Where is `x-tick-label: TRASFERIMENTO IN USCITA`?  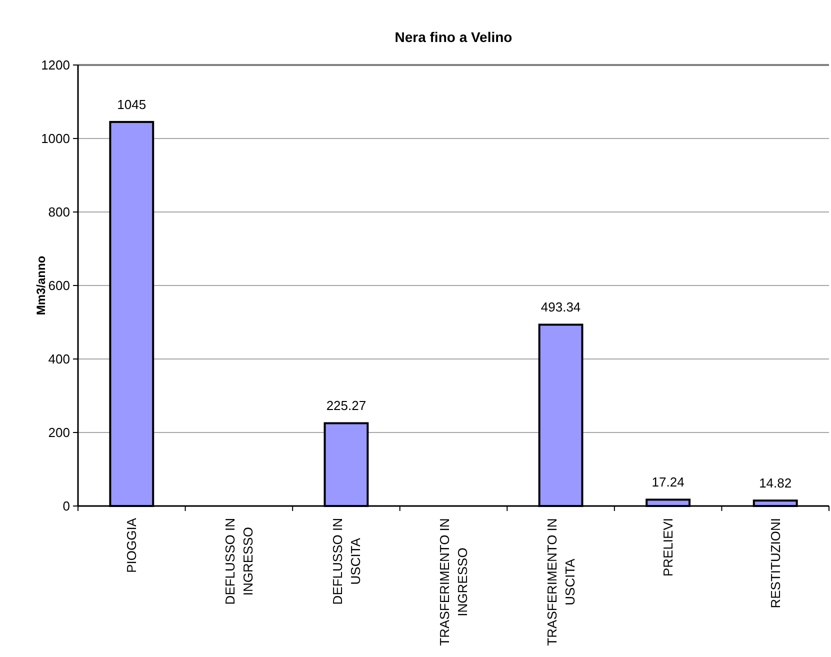 x-tick-label: TRASFERIMENTO IN USCITA is located at coordinates (561, 582).